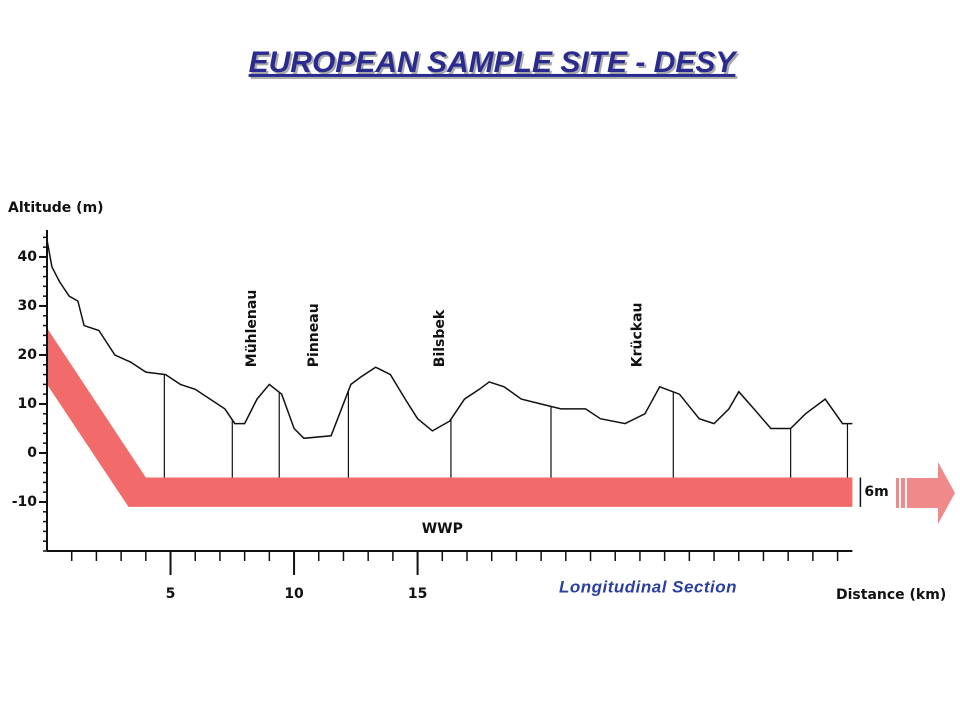 This screenshot has width=960, height=720. Describe the element at coordinates (442, 529) in the screenshot. I see `tunnel-label: WWP` at that location.